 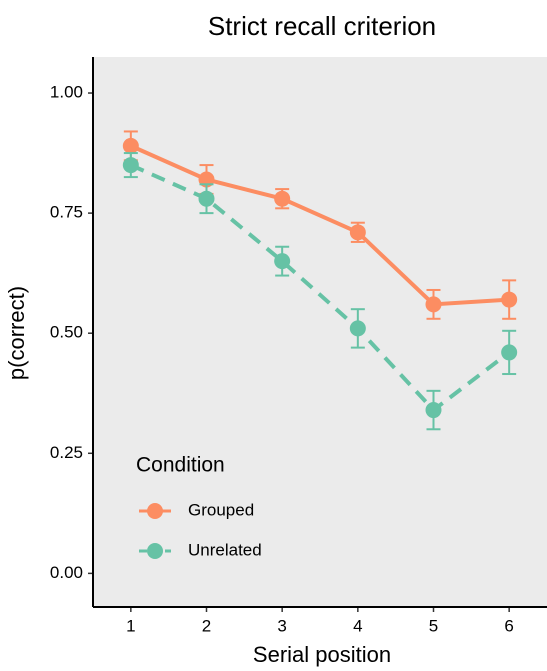 I want to click on y-tick-label: 1.00, so click(x=66, y=92).